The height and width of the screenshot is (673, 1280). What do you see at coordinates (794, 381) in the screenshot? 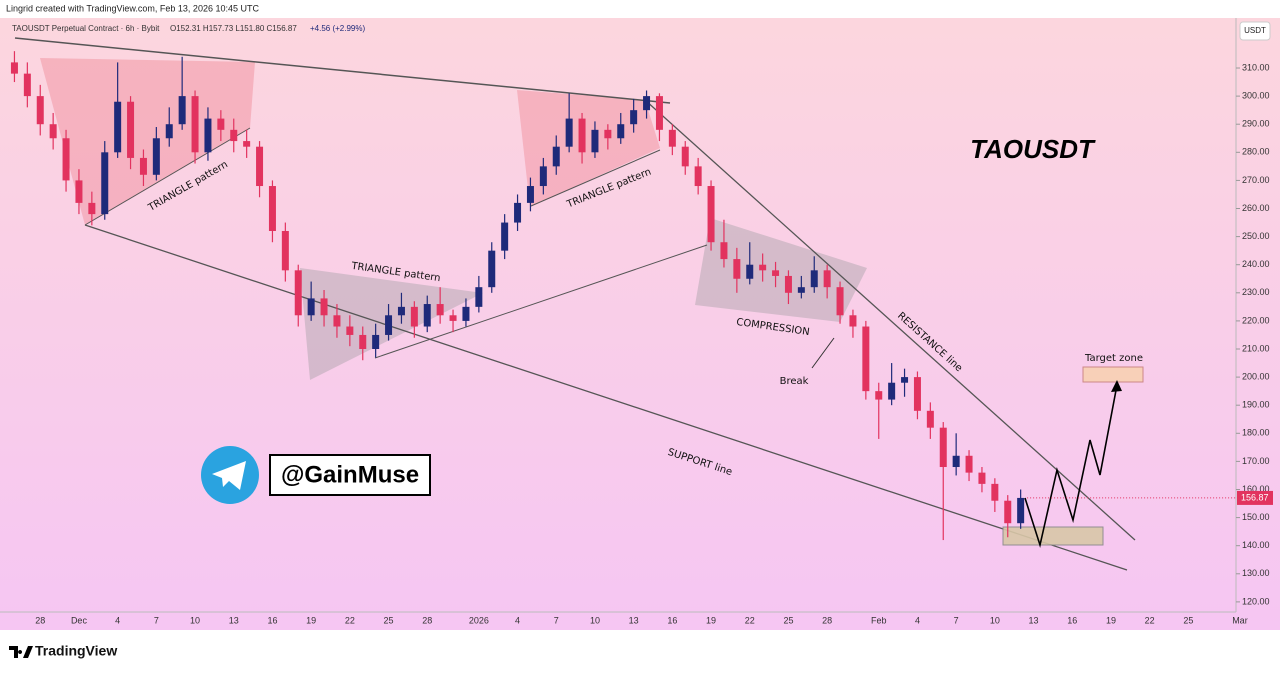
I see `annotation: Break` at bounding box center [794, 381].